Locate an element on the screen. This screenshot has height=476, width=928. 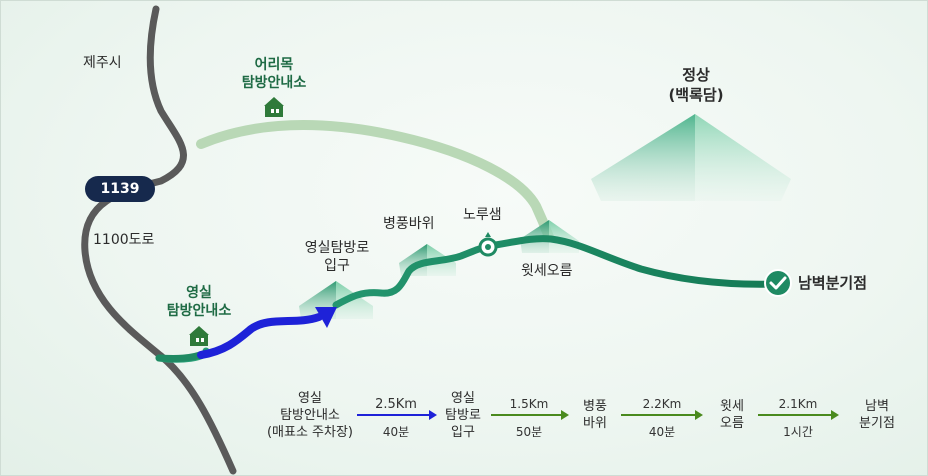
legend-stop-line1: 병풍 is located at coordinates (595, 406).